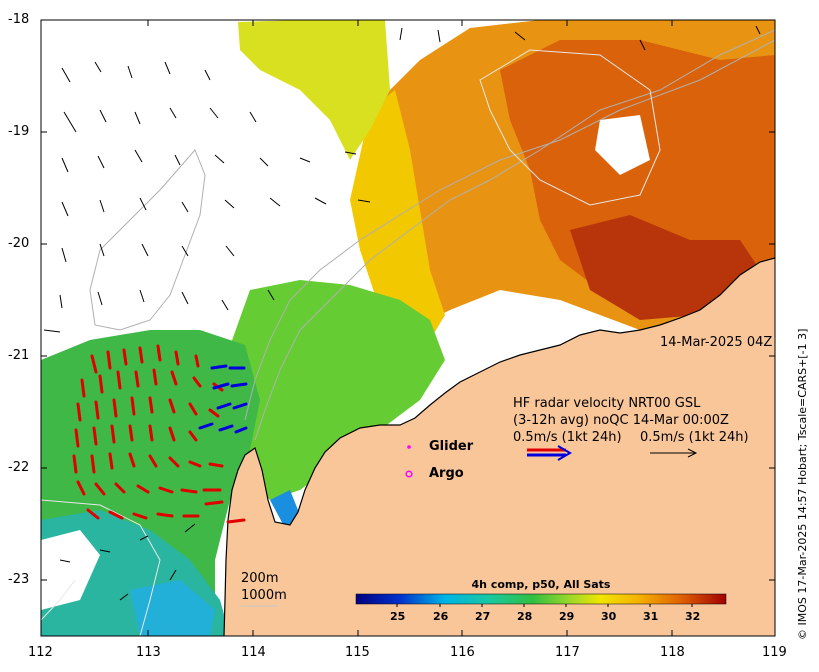 This screenshot has width=819, height=672. Describe the element at coordinates (567, 616) in the screenshot. I see `colorbar-tick-29: 29` at that location.